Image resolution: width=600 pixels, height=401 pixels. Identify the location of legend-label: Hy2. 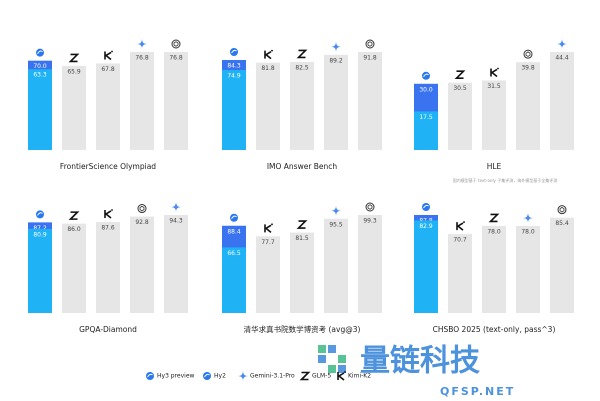
(220, 376).